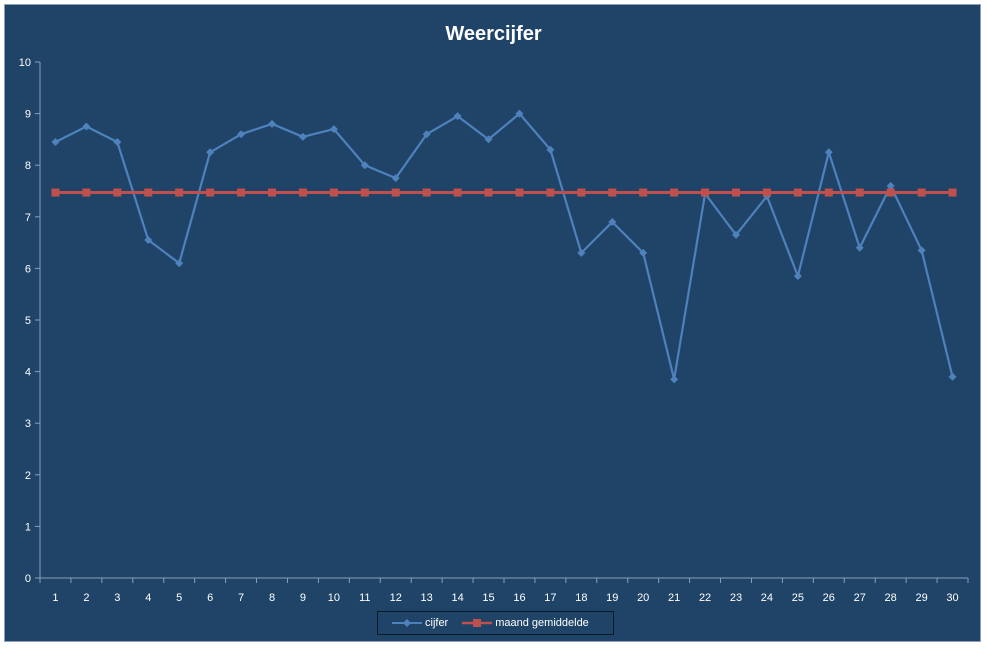 The width and height of the screenshot is (987, 648). What do you see at coordinates (891, 598) in the screenshot?
I see `x-tick-label: 28` at bounding box center [891, 598].